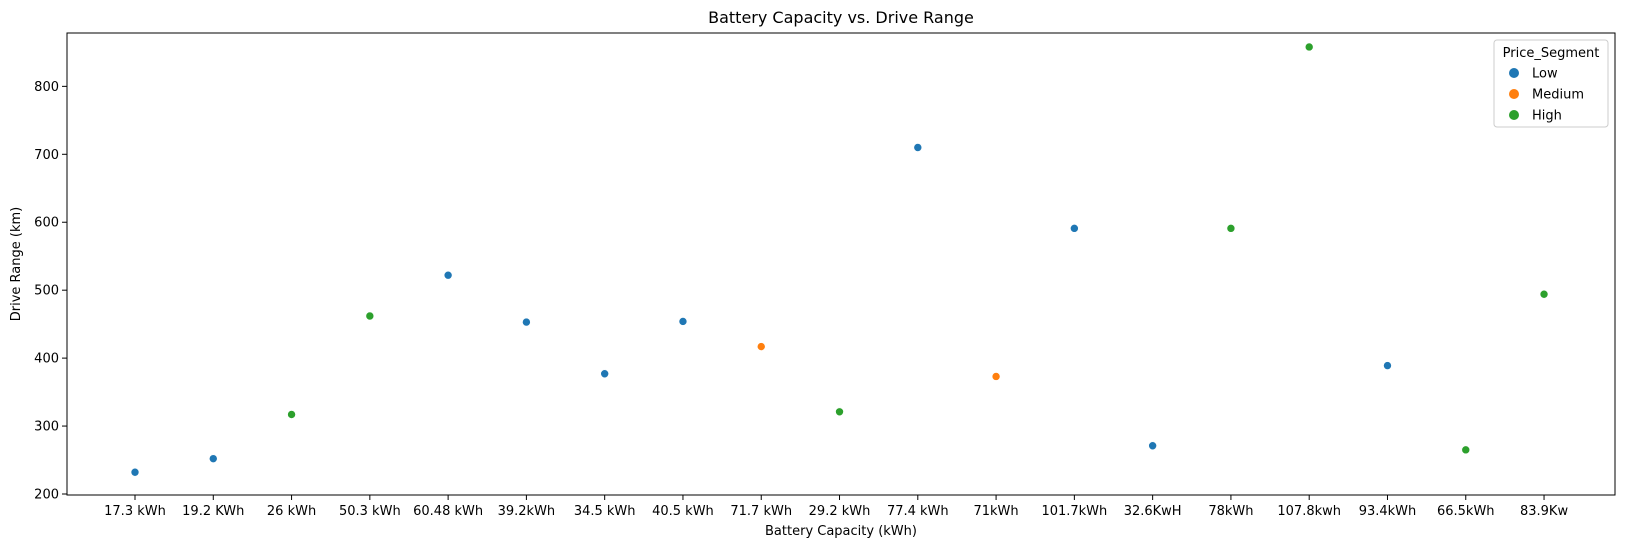  What do you see at coordinates (1514, 94) in the screenshot?
I see `legend-marker-medium` at bounding box center [1514, 94].